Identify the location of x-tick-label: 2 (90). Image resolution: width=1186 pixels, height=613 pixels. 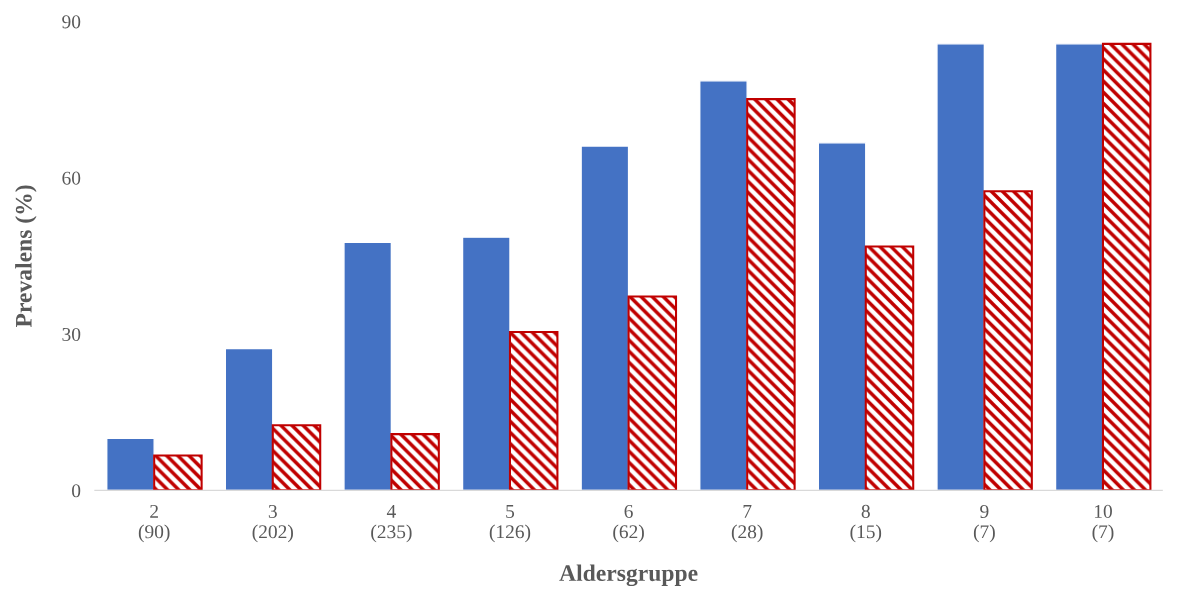
(154, 523).